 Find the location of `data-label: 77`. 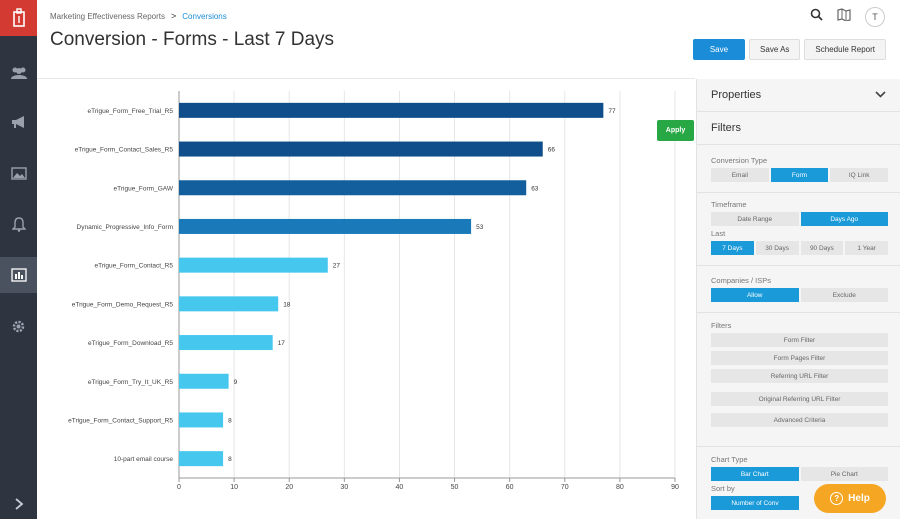

data-label: 77 is located at coordinates (612, 111).